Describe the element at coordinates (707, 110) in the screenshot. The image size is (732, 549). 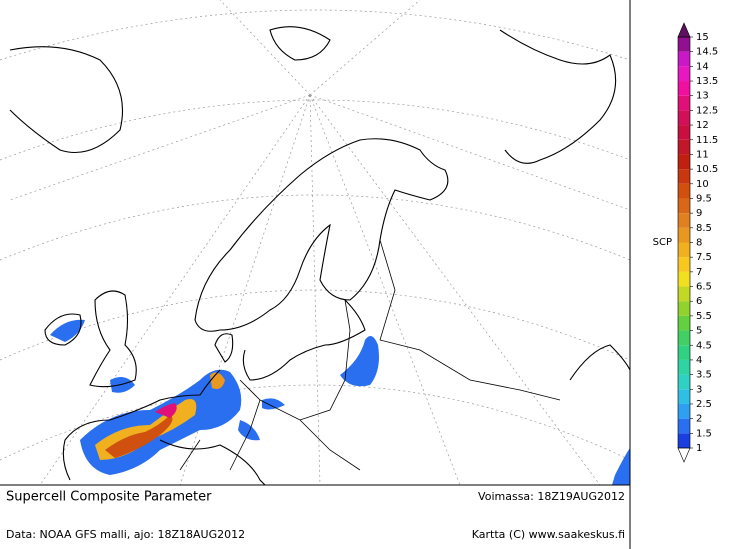
I see `colorbar-tick-label: 12.5` at that location.